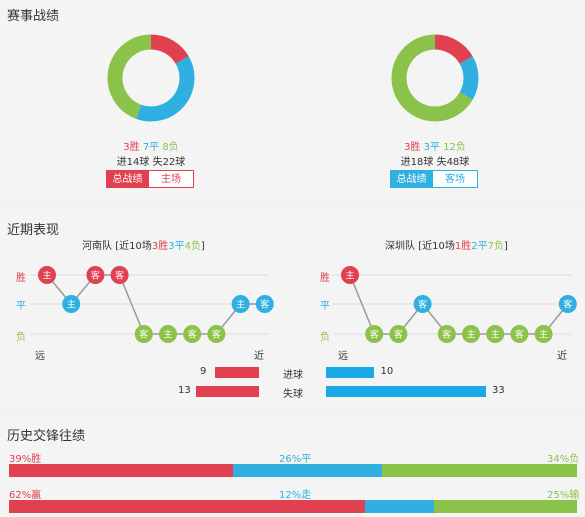 The image size is (585, 517). What do you see at coordinates (295, 459) in the screenshot?
I see `history-draw-pct: 26%平` at bounding box center [295, 459].